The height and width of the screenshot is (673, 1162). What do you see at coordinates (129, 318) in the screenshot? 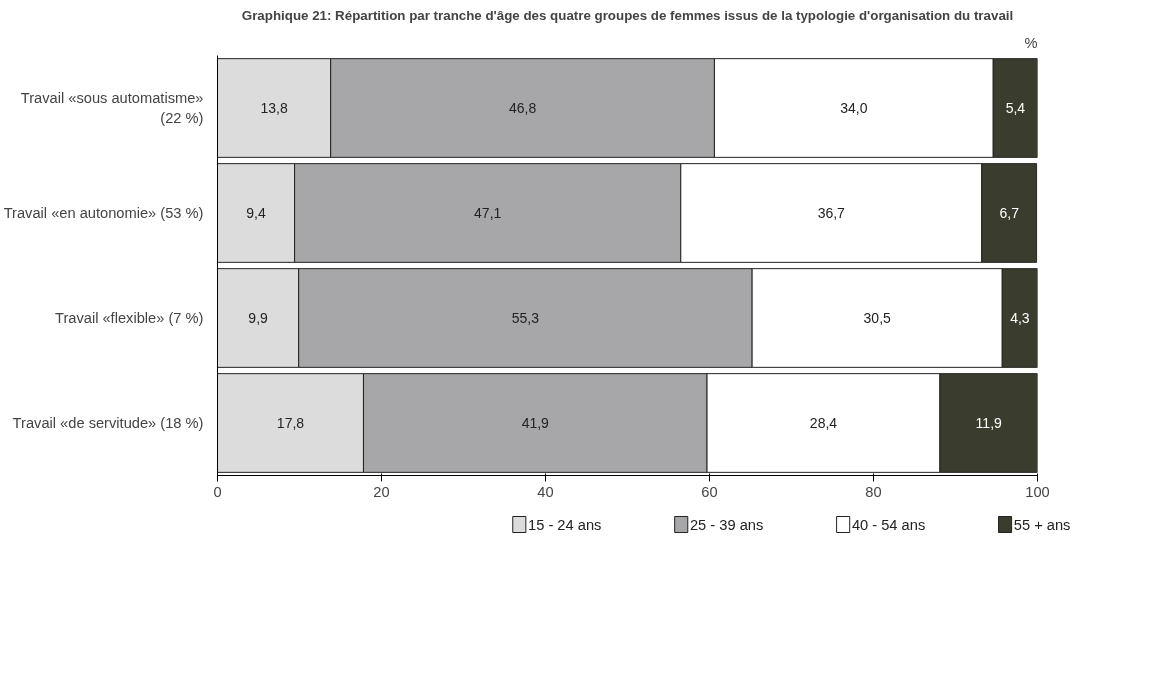
I see `y-tick-label: Travail «flexible» (7 %)` at bounding box center [129, 318].